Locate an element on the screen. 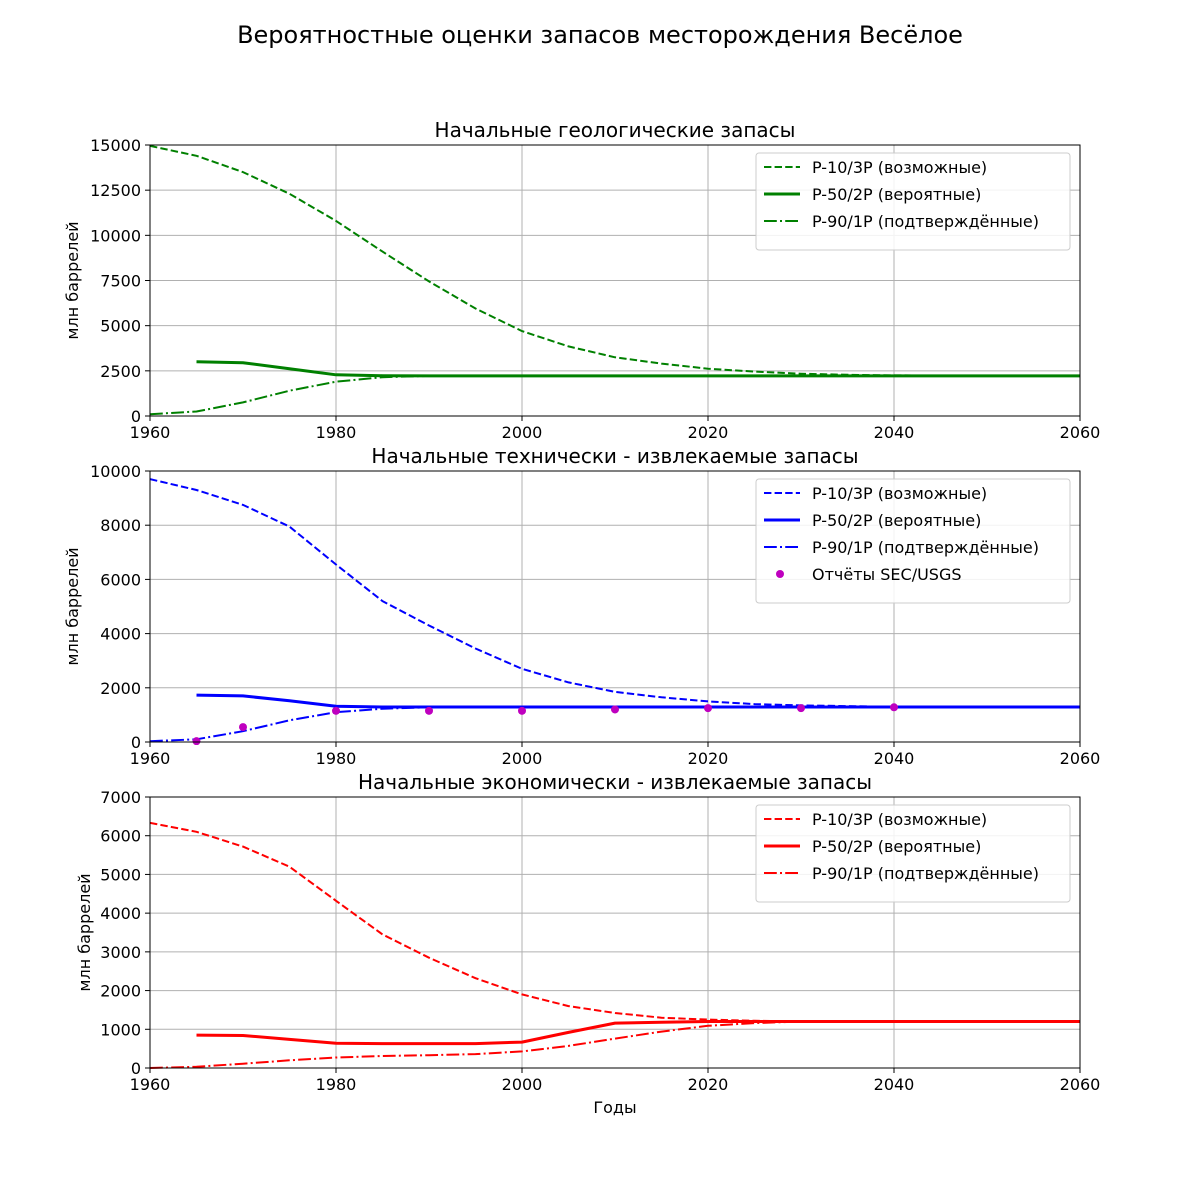  y-tick-label: 3000 is located at coordinates (120, 952).